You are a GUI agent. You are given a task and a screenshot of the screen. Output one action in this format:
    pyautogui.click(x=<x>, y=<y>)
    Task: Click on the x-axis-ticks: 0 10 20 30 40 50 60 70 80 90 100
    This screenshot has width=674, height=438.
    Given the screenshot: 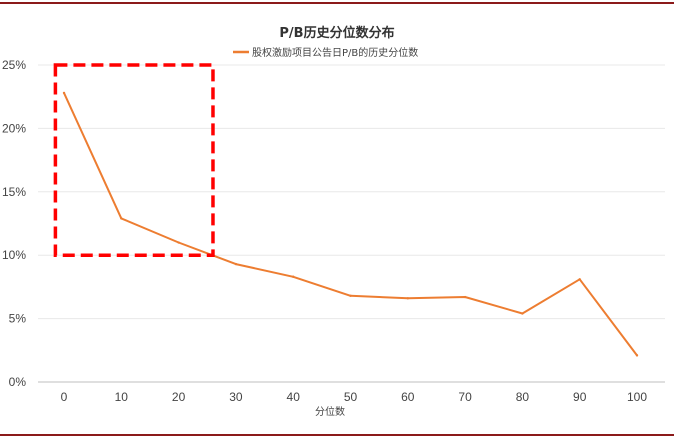 What is the action you would take?
    pyautogui.click(x=354, y=397)
    